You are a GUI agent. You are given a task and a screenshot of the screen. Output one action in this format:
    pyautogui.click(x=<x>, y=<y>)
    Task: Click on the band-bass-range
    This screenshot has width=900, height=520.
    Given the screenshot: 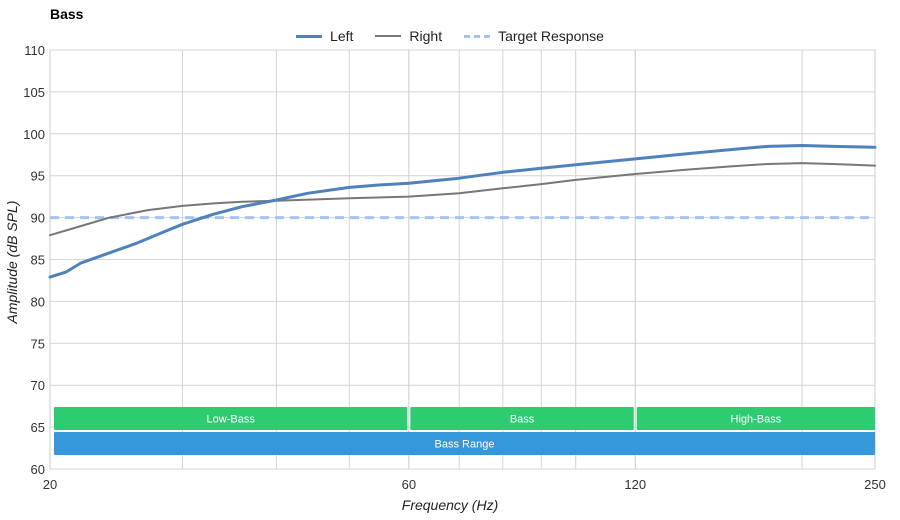 What is the action you would take?
    pyautogui.click(x=464, y=443)
    